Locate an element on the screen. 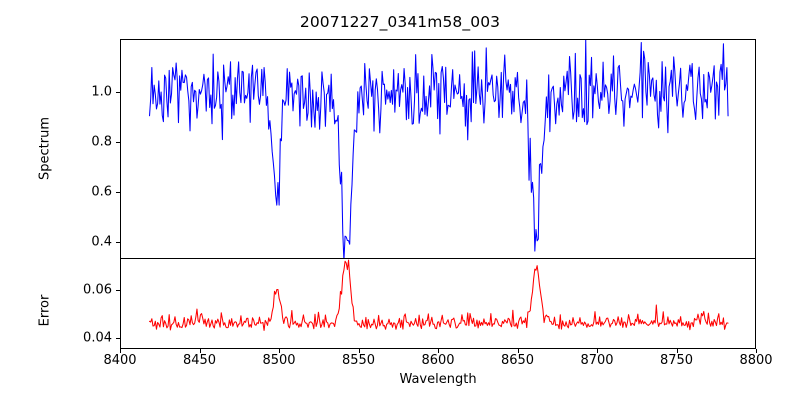 This screenshot has width=800, height=400. wavelength-xtick-label: 8550 is located at coordinates (358, 360).